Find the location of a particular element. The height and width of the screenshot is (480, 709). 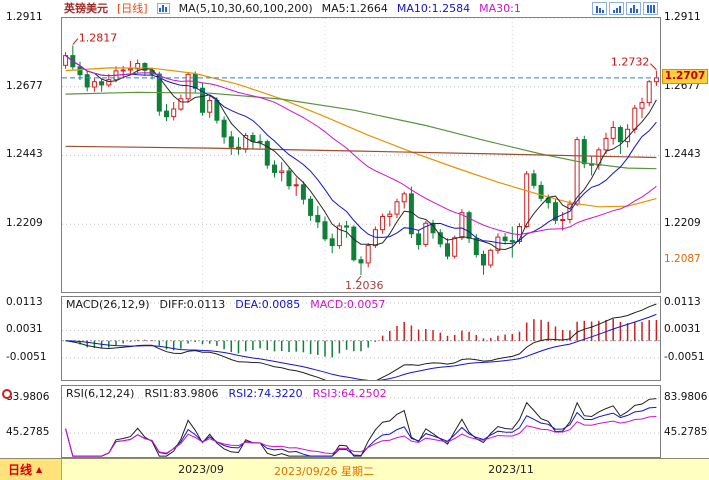

last-price-tag: 1.2707 is located at coordinates (685, 76).